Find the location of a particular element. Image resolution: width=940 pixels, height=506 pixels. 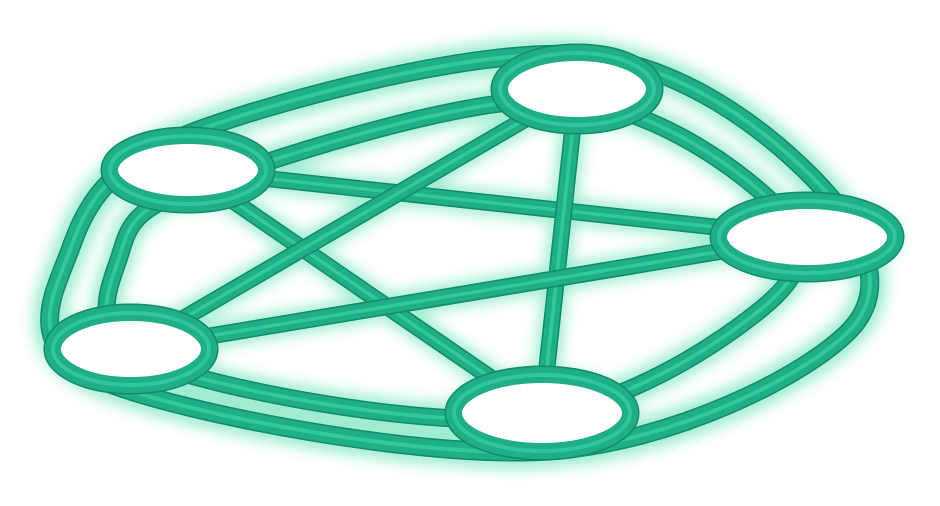

node-top is located at coordinates (577, 89).